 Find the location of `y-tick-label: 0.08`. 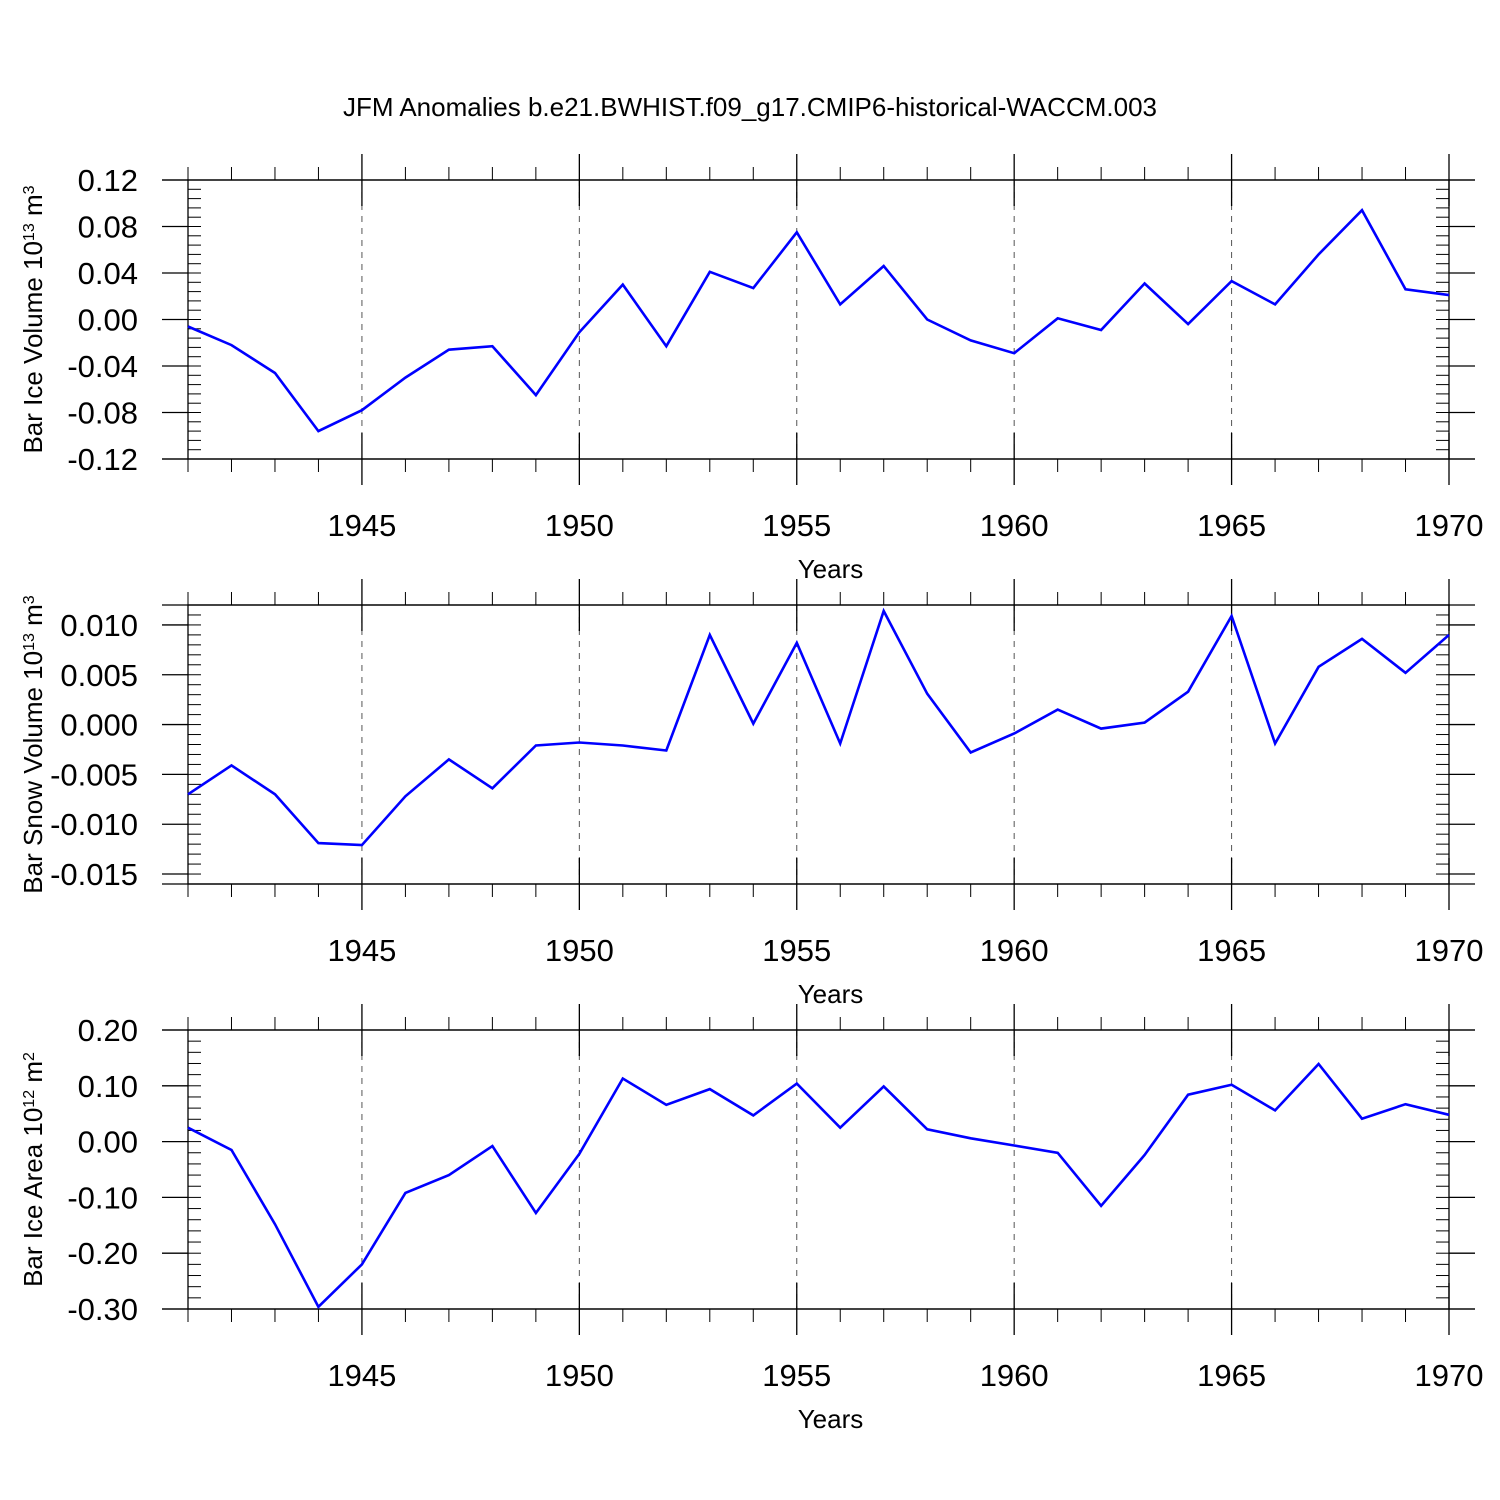

y-tick-label: 0.08 is located at coordinates (108, 227).